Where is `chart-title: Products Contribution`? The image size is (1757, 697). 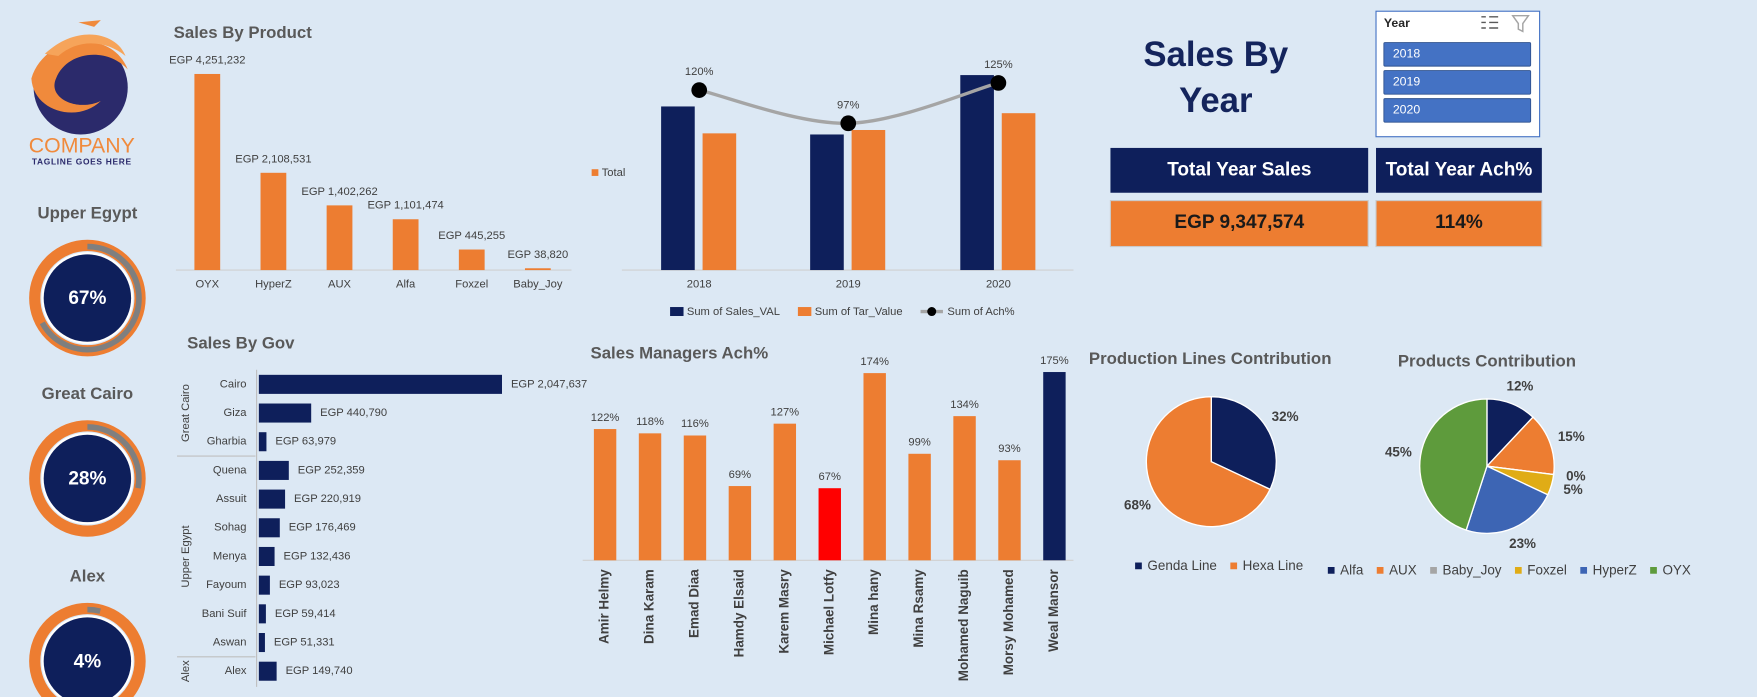 chart-title: Products Contribution is located at coordinates (1487, 360).